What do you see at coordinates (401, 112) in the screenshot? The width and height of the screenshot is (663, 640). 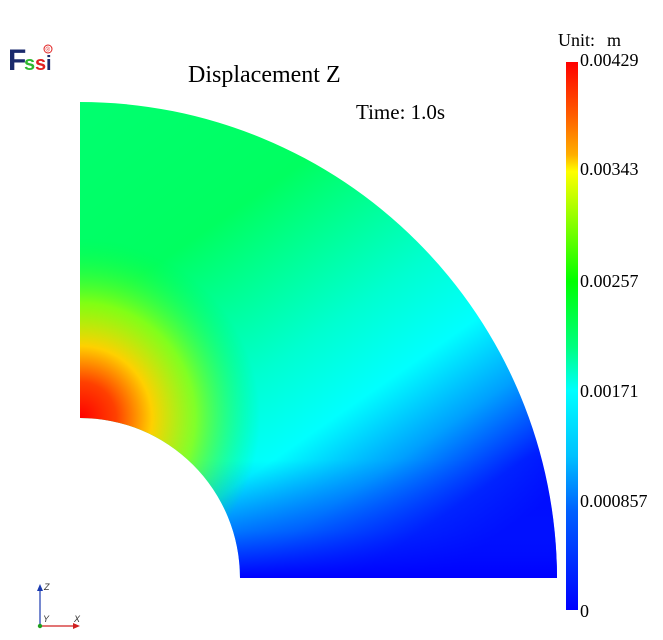 I see `time-label: Time: 1.0s` at bounding box center [401, 112].